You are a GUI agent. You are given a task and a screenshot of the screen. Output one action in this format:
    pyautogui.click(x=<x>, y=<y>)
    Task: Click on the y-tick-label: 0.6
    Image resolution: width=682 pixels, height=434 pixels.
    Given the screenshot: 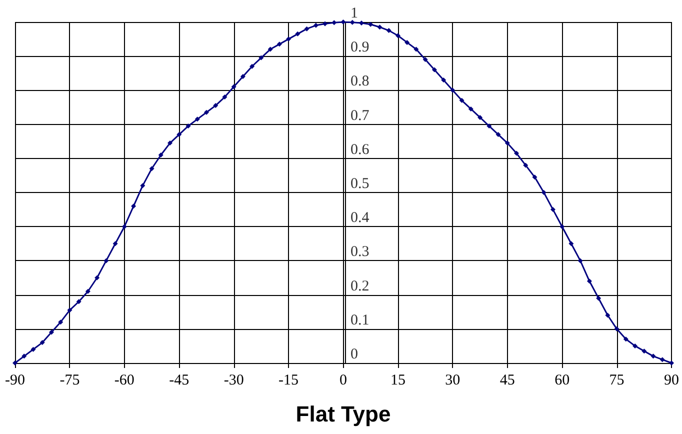 What is the action you would take?
    pyautogui.click(x=360, y=150)
    